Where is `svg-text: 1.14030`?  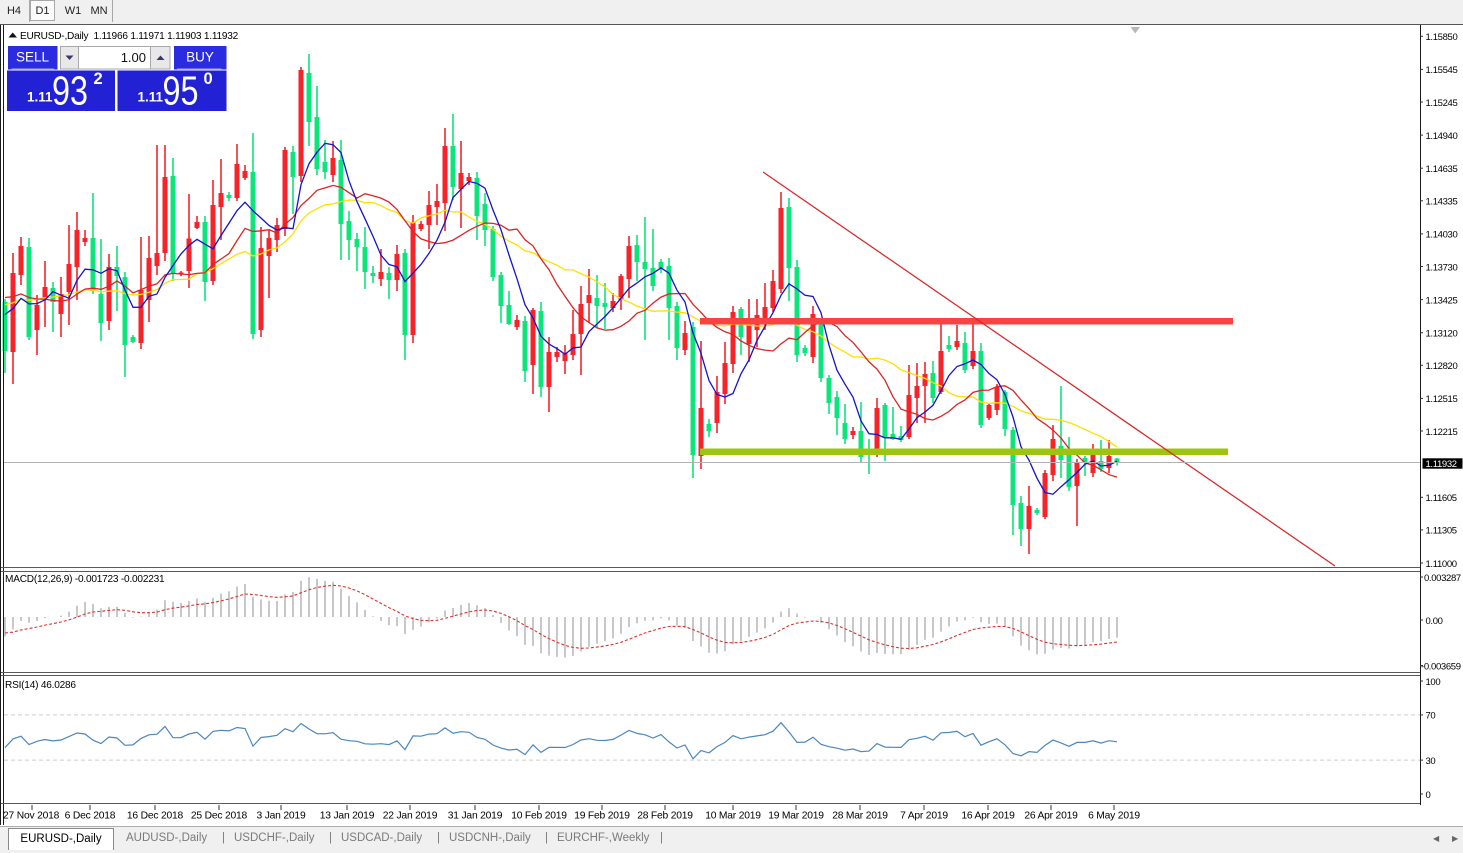
svg-text: 1.14030 is located at coordinates (1442, 235).